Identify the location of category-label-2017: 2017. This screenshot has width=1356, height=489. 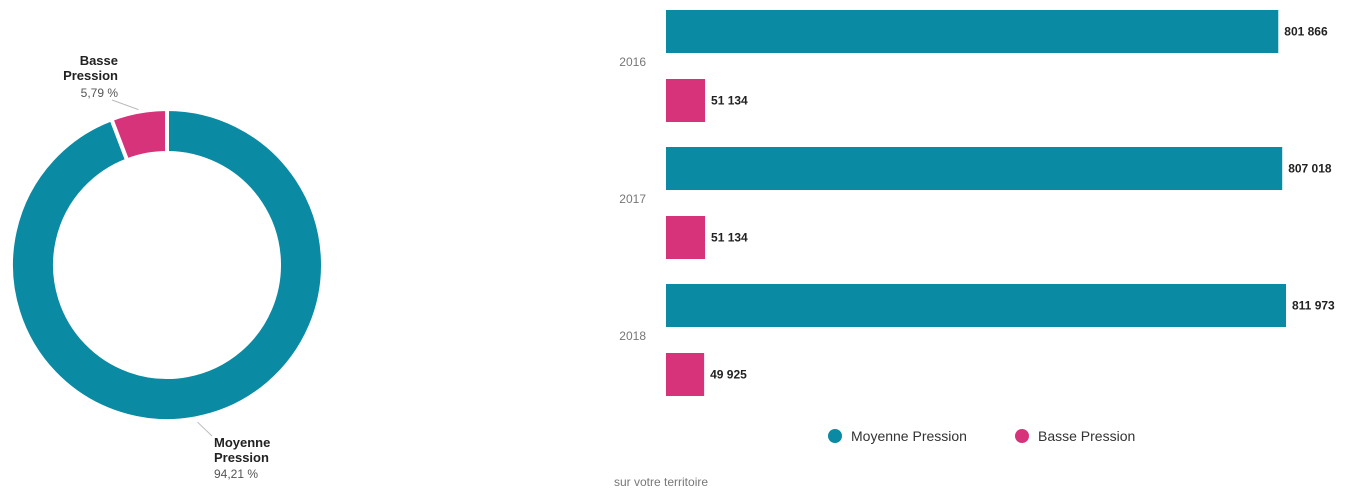
(632, 199).